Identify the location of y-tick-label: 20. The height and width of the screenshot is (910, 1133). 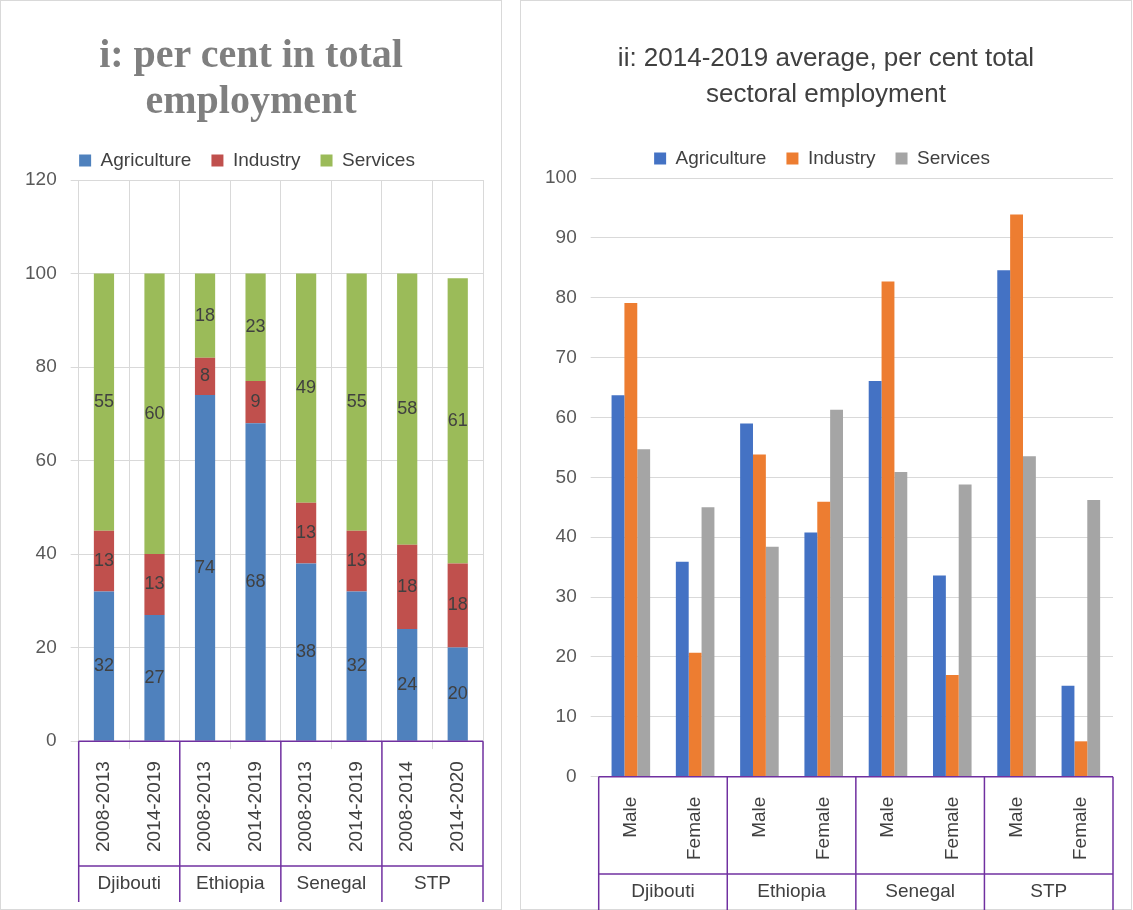
(566, 656).